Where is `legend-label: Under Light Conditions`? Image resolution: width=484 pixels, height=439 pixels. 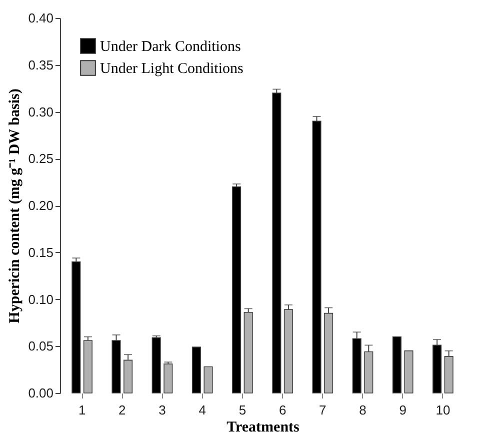 legend-label: Under Light Conditions is located at coordinates (172, 69).